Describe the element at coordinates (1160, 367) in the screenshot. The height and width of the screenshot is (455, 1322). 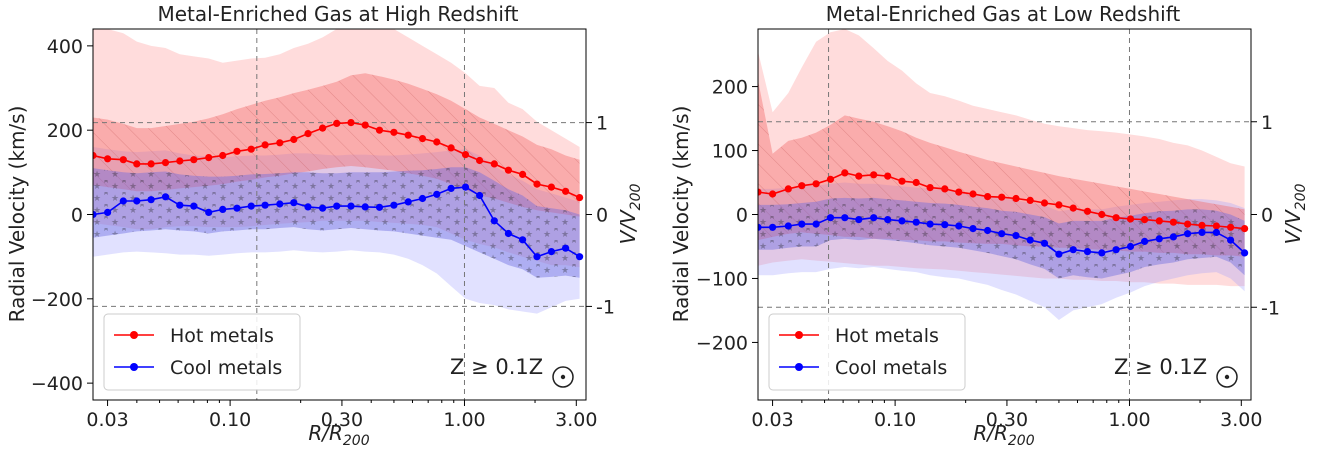
I see `metallicity-annotation: Z ≥ 0.1Z` at that location.